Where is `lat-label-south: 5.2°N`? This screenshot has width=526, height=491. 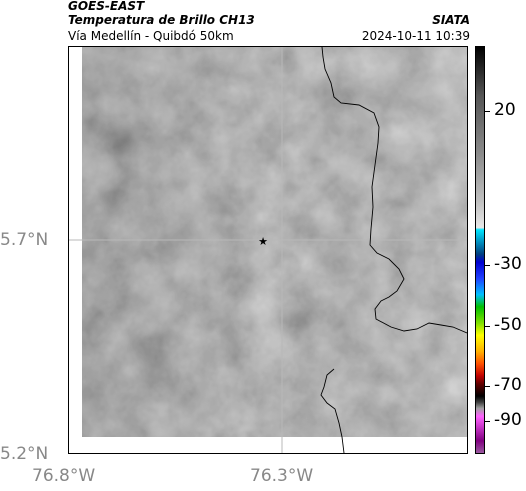 lat-label-south: 5.2°N is located at coordinates (24, 454).